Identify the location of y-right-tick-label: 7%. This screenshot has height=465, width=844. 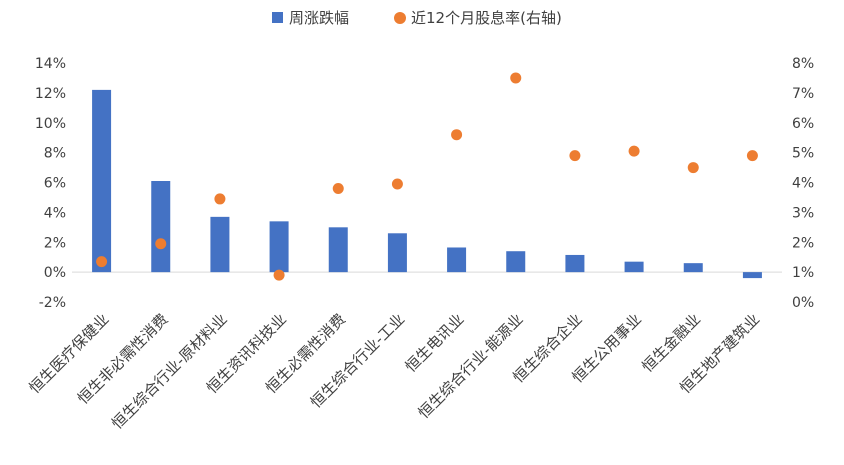
(803, 94).